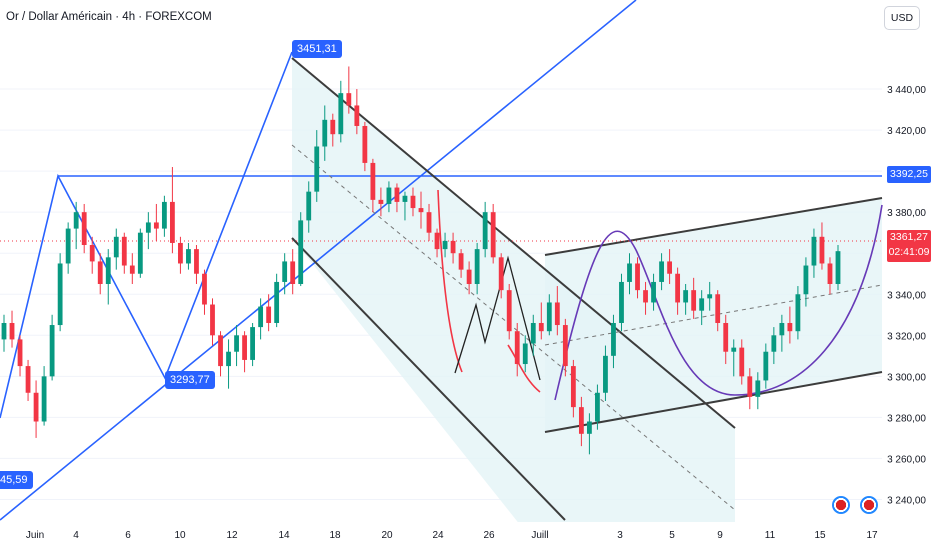  Describe the element at coordinates (906, 213) in the screenshot. I see `y-tick-label: 3 380,00` at that location.